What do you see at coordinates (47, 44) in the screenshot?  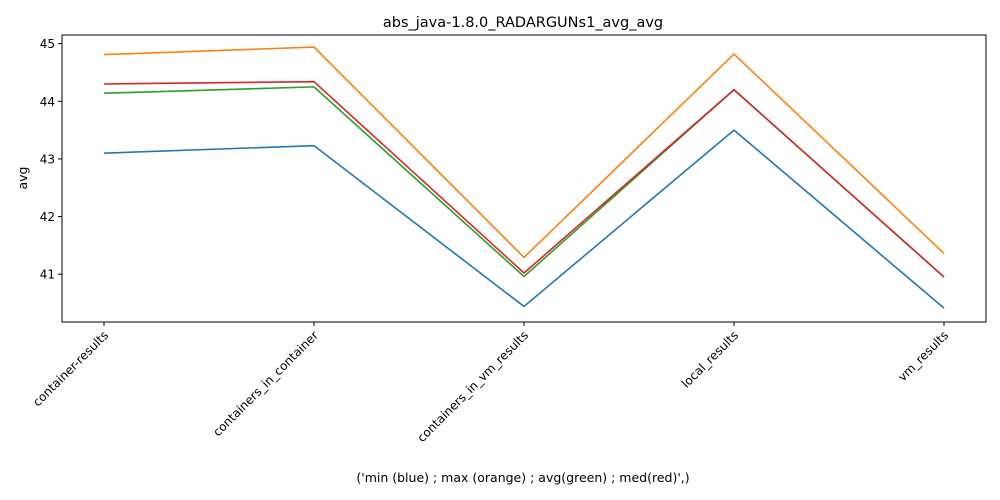 I see `y-tick-label: 45` at bounding box center [47, 44].